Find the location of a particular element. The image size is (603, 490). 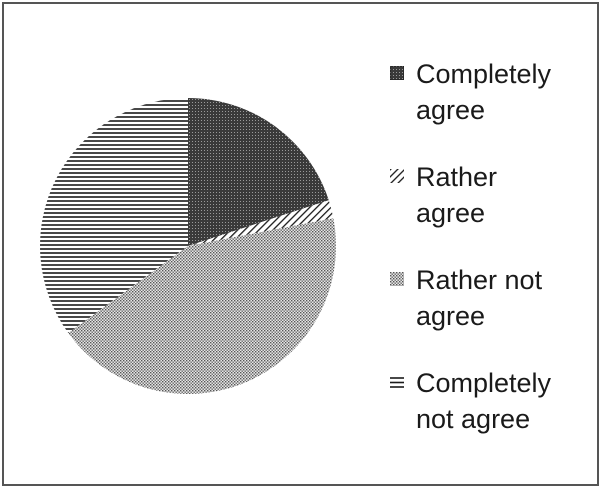

pie-slice-completely-agree is located at coordinates (258, 172).